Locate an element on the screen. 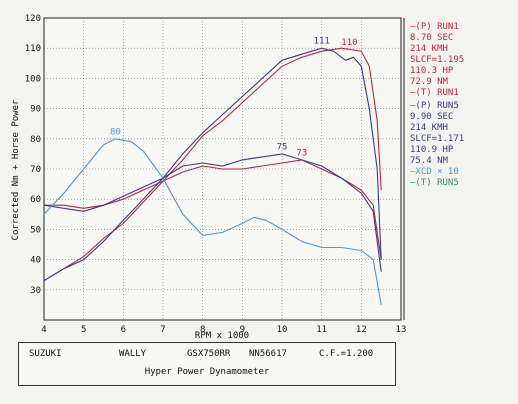 The height and width of the screenshot is (404, 518). x-tick-label: 10 is located at coordinates (282, 330).